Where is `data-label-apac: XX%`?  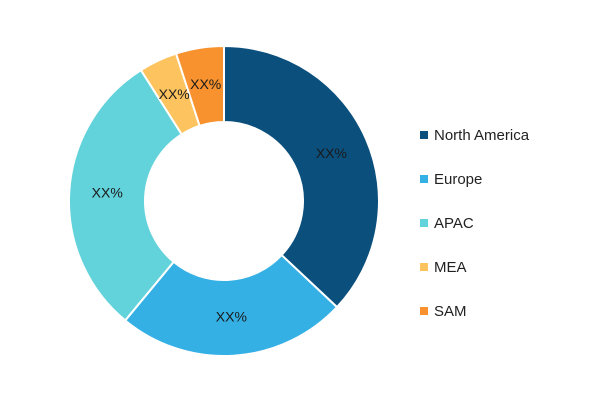
data-label-apac: XX% is located at coordinates (107, 192).